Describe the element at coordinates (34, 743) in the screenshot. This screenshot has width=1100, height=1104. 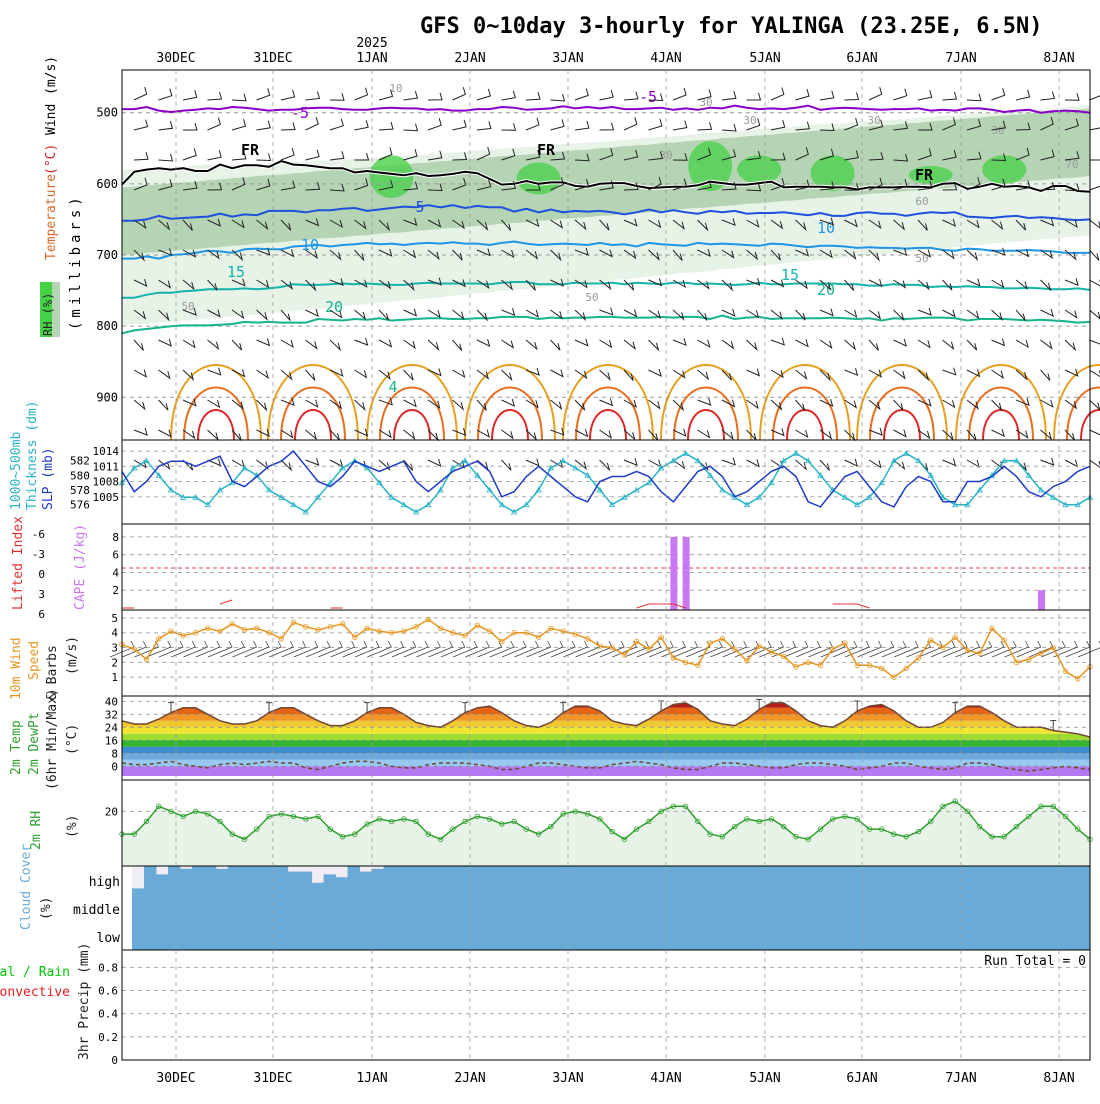
I see `temp-label-b: 2m DewPt` at that location.